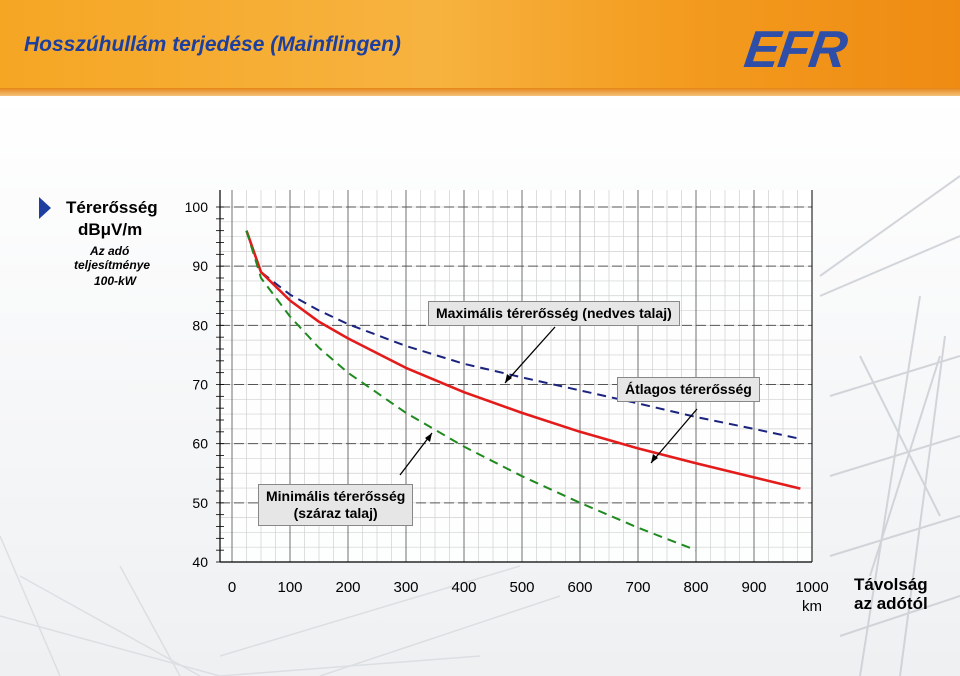 This screenshot has height=676, width=960. What do you see at coordinates (891, 603) in the screenshot?
I see `x-axis-title-line2: az adótól` at bounding box center [891, 603].